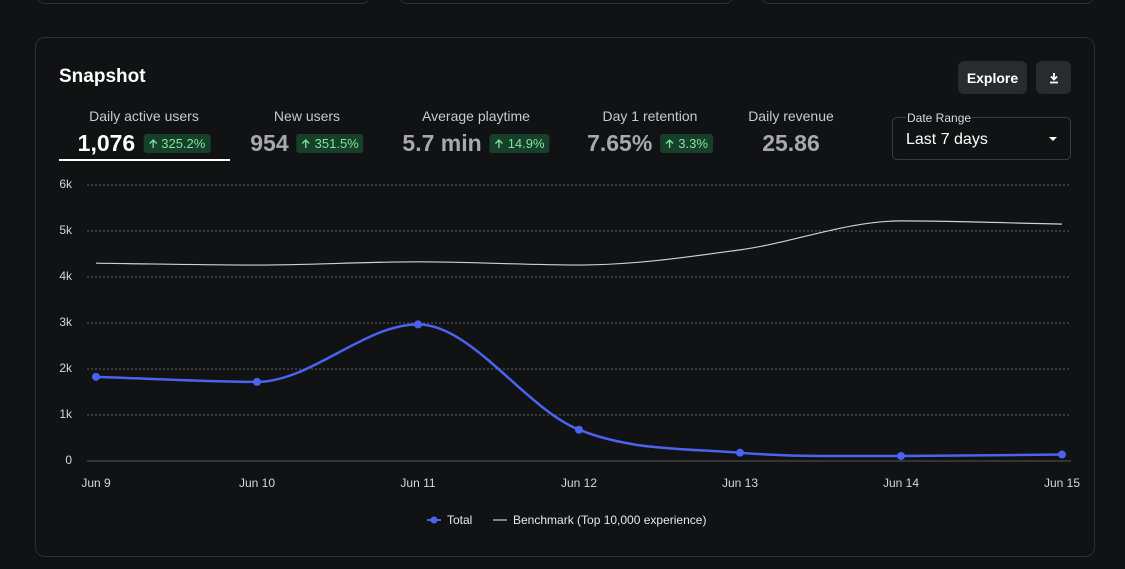 Image resolution: width=1125 pixels, height=569 pixels. What do you see at coordinates (693, 143) in the screenshot?
I see `delta-value: 3.3%` at bounding box center [693, 143].